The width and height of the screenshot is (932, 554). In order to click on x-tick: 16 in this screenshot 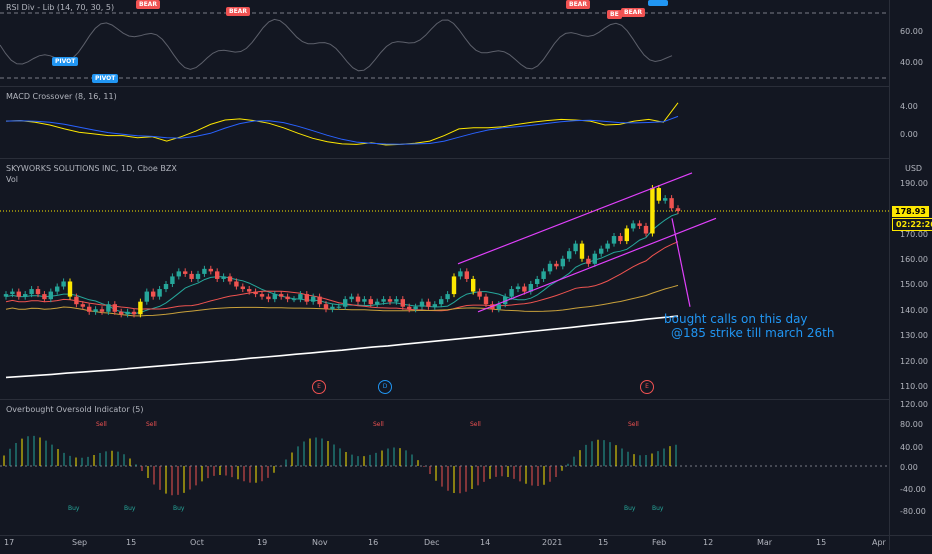, I will do `click(373, 542)`.